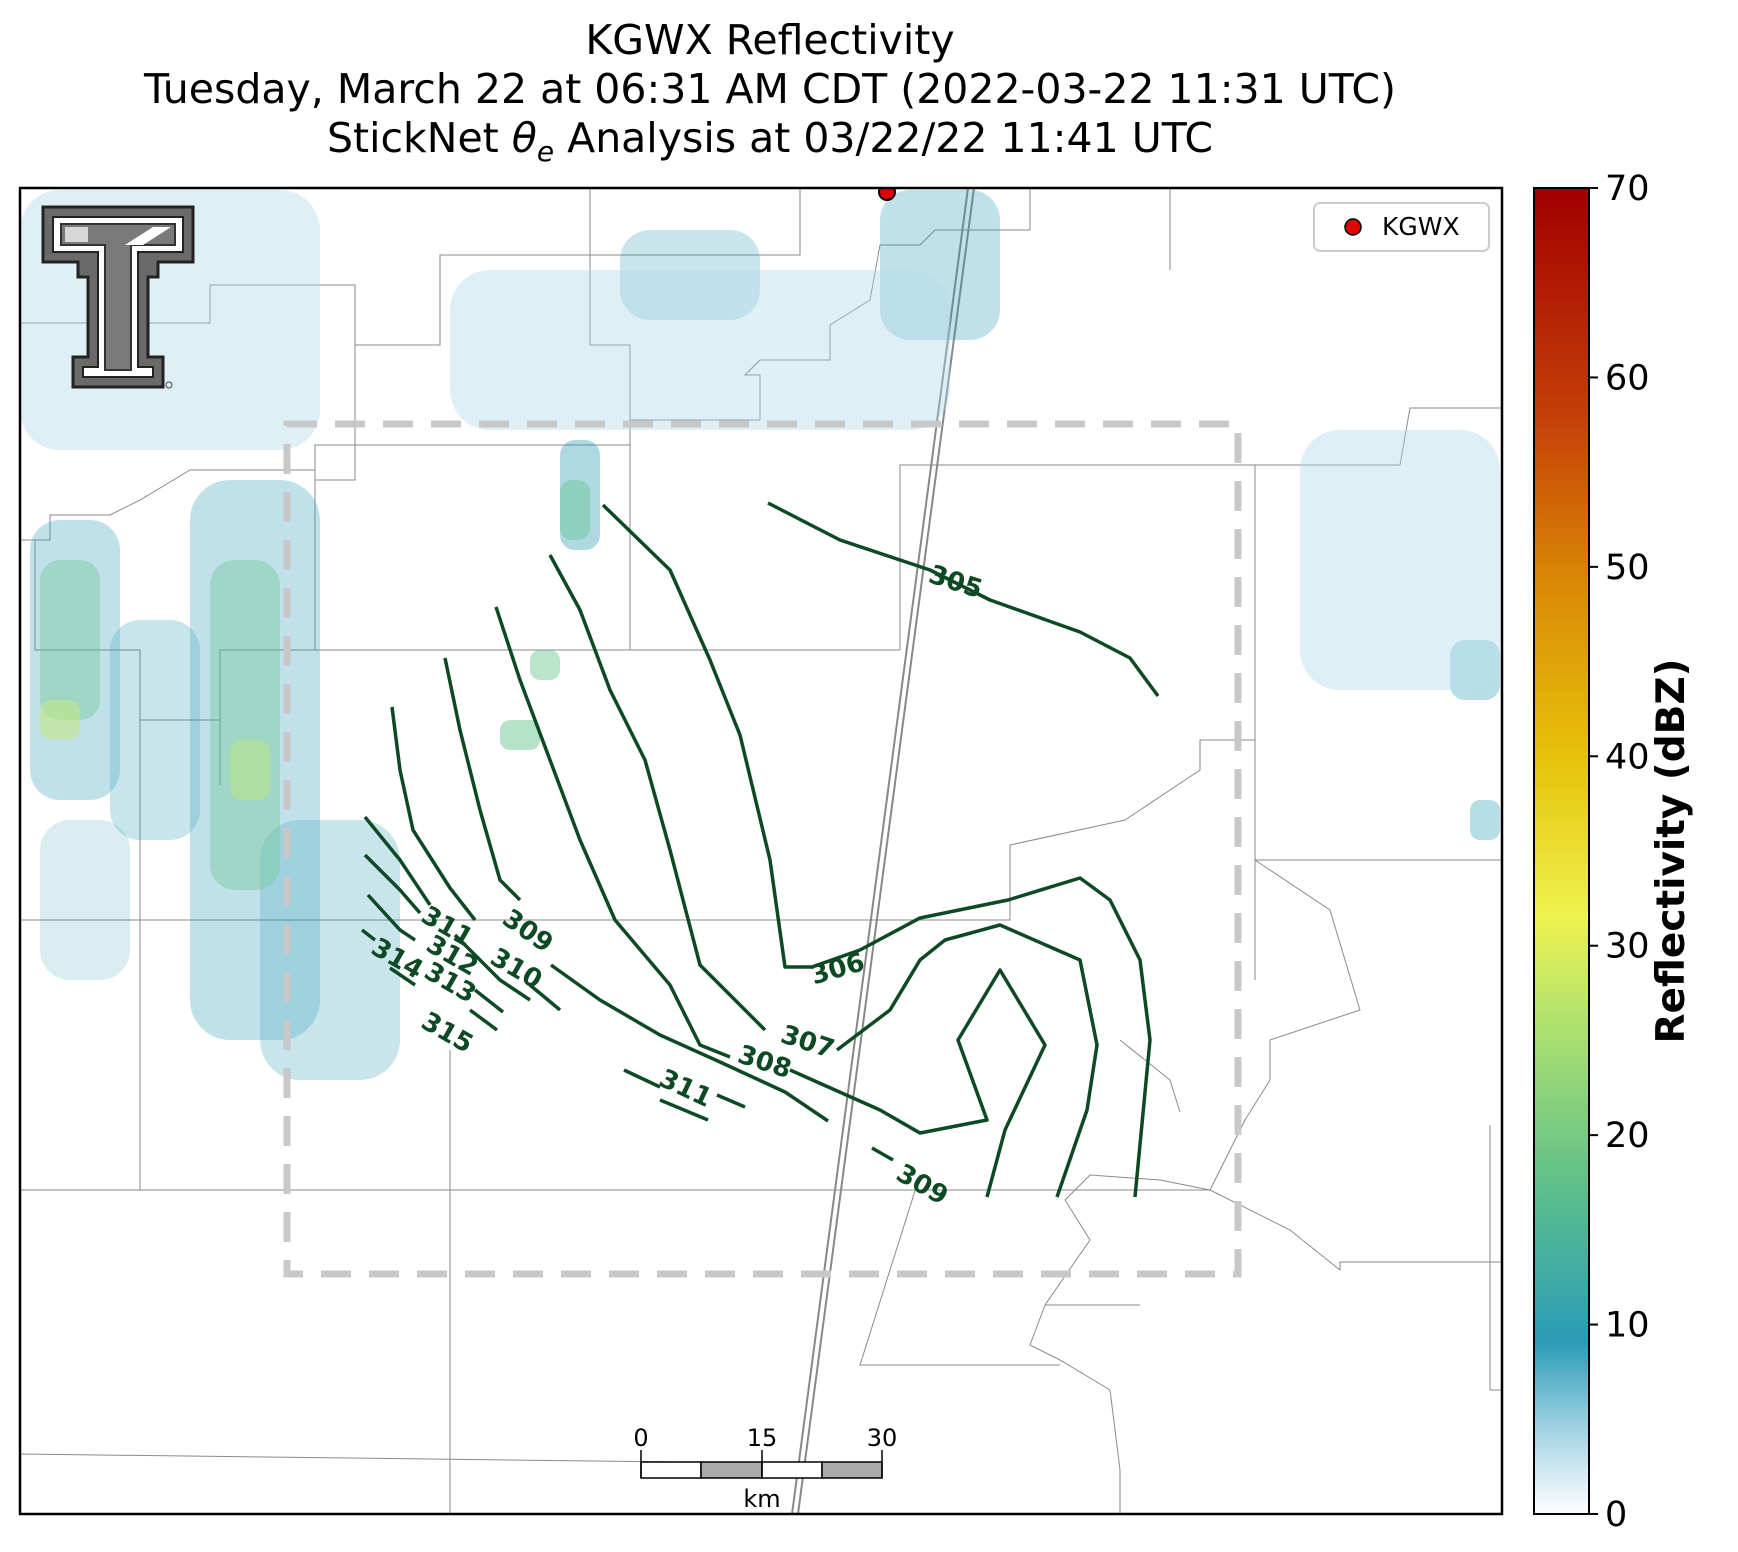  What do you see at coordinates (762, 1438) in the screenshot?
I see `scale-tick-15: 15` at bounding box center [762, 1438].